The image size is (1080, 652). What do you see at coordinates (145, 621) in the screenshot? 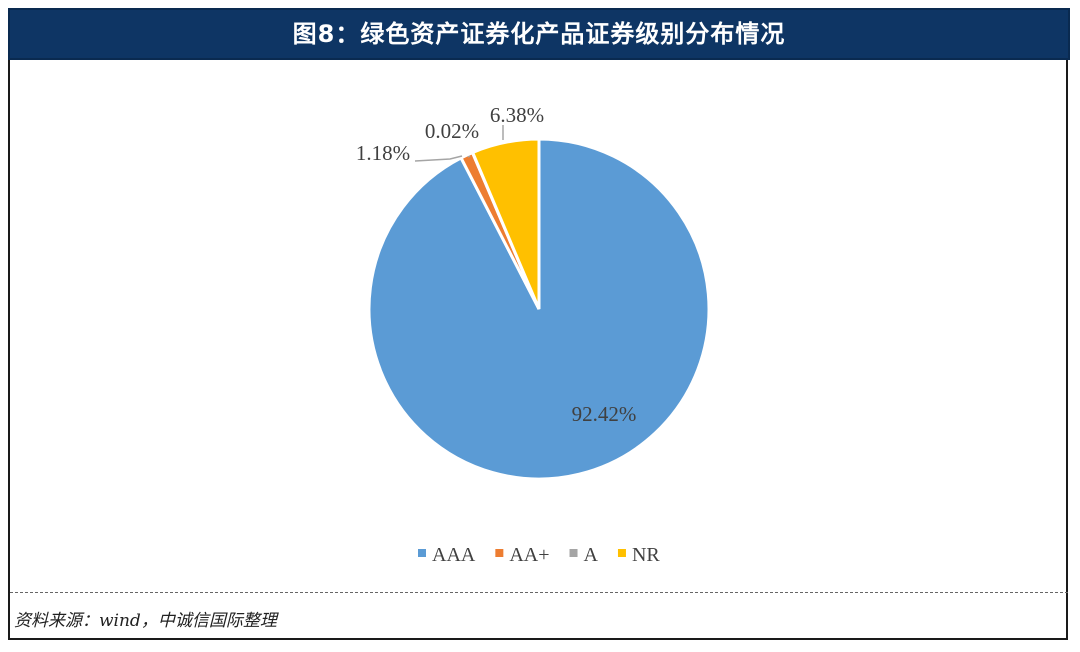
I see `source-note: 资料来源：wind，中诚信国际整理` at bounding box center [145, 621].